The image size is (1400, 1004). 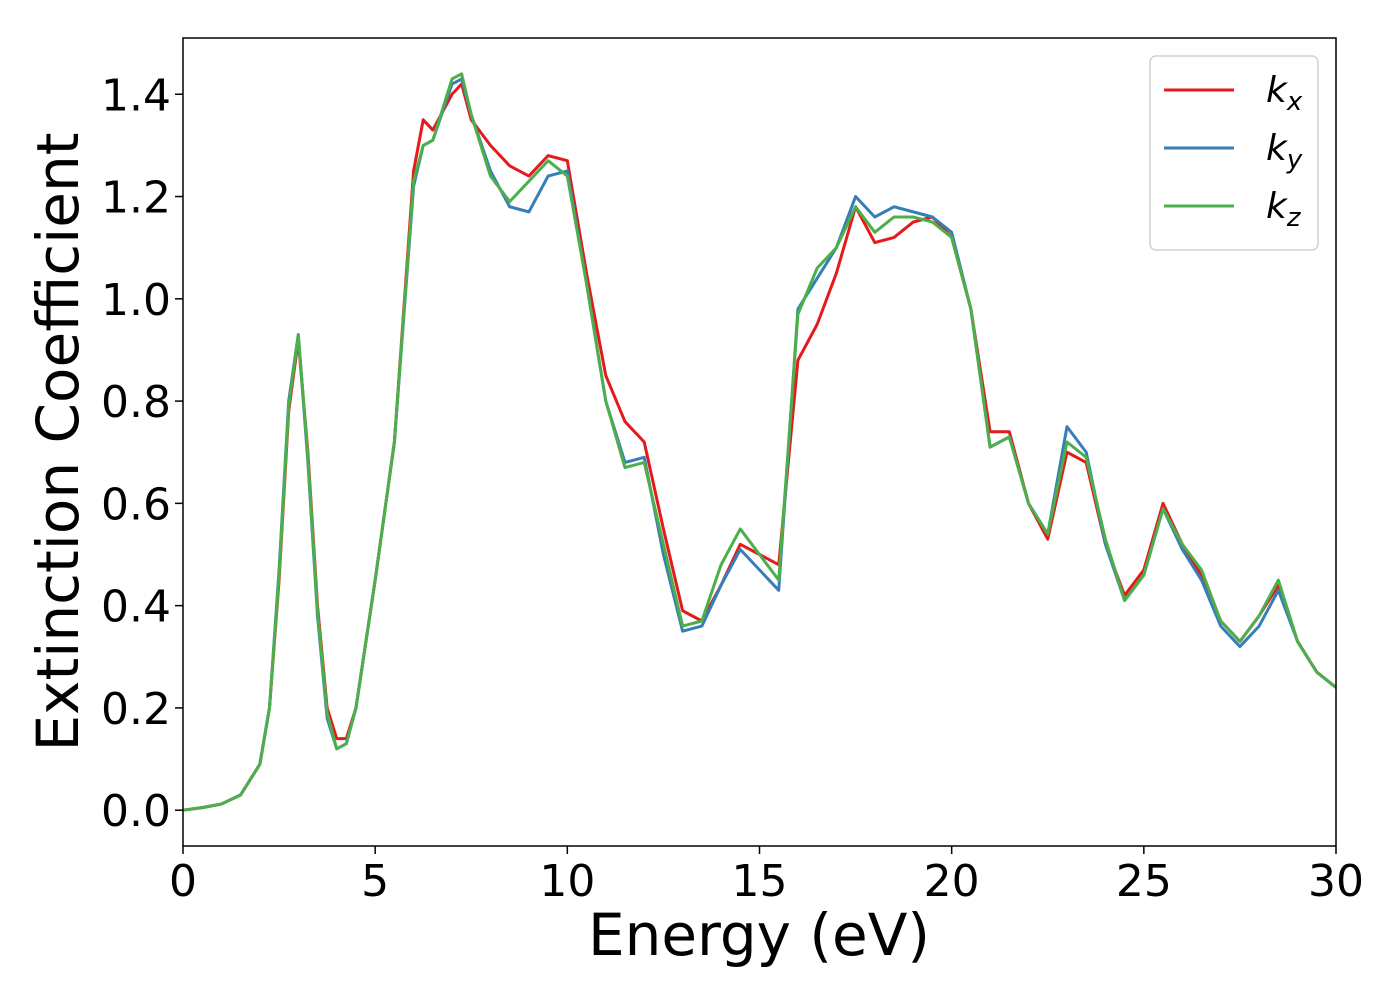 What do you see at coordinates (759, 935) in the screenshot?
I see `x-axis-label: Energy (eV)` at bounding box center [759, 935].